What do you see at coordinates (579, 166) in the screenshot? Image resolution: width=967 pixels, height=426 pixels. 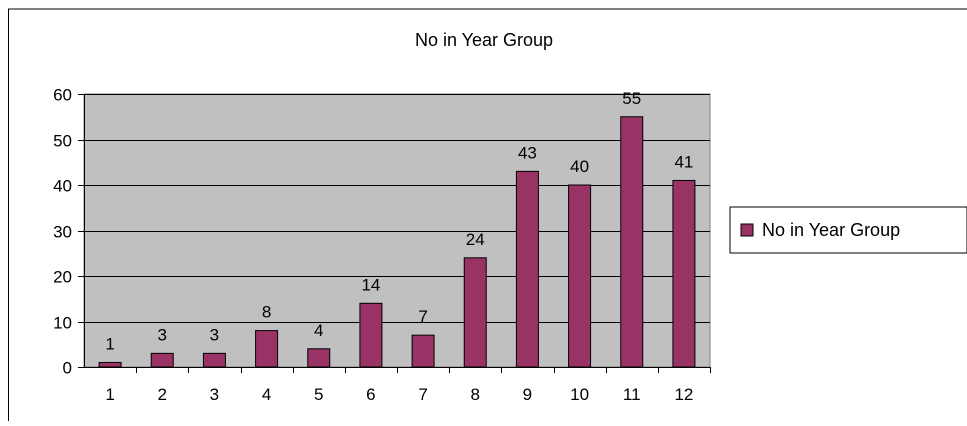 I see `data-label: 40` at bounding box center [579, 166].